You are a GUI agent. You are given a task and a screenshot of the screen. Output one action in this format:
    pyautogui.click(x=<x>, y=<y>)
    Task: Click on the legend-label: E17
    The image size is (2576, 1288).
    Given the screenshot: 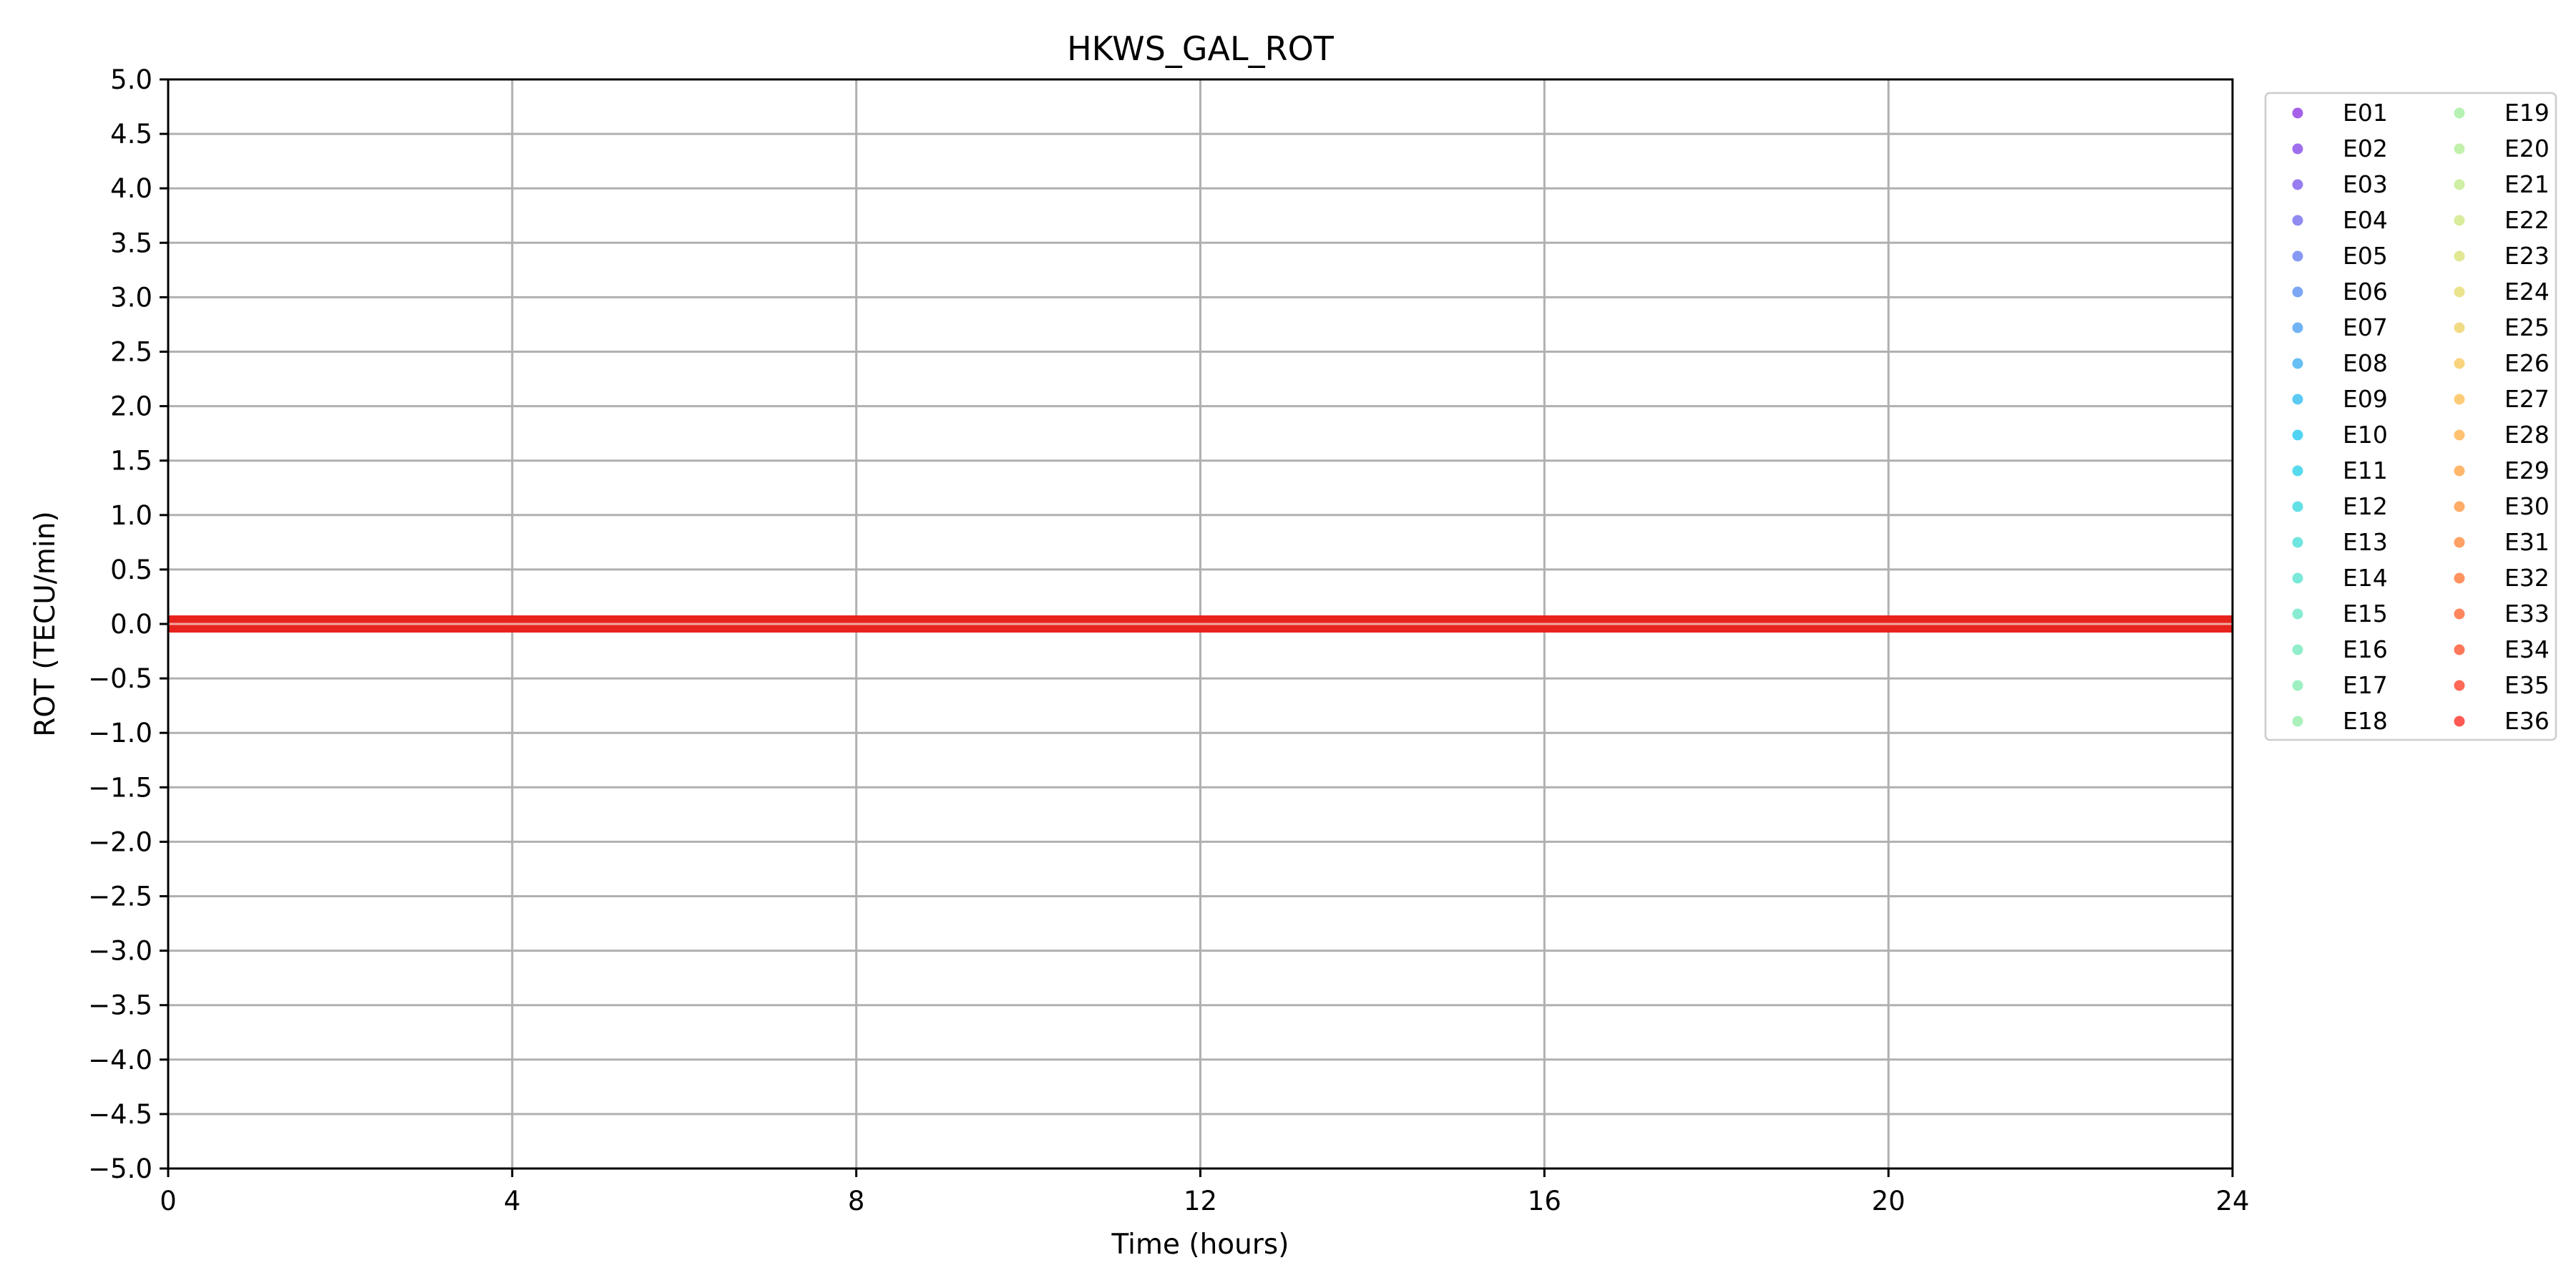 What is the action you would take?
    pyautogui.click(x=2365, y=685)
    